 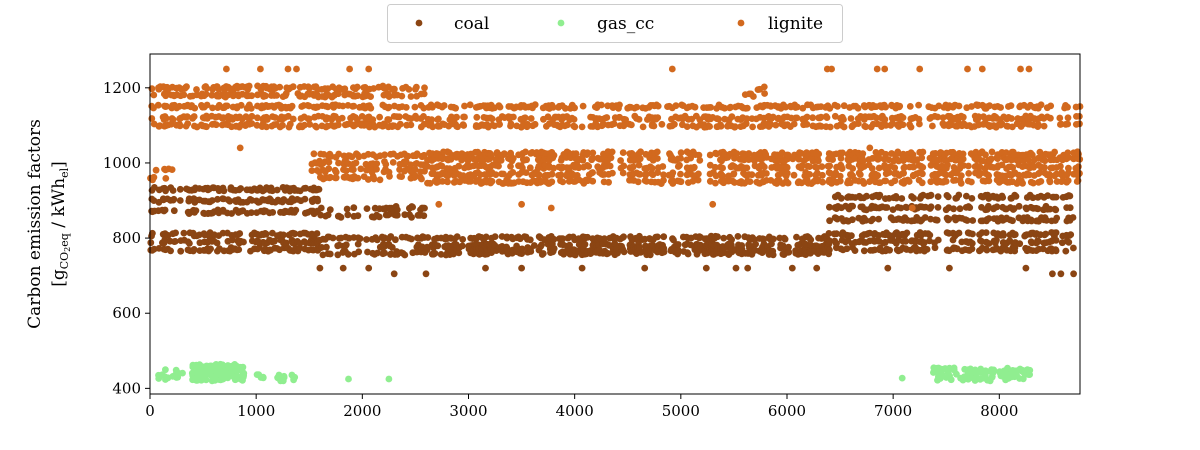 What do you see at coordinates (126, 238) in the screenshot?
I see `y-tick-label: 800` at bounding box center [126, 238].